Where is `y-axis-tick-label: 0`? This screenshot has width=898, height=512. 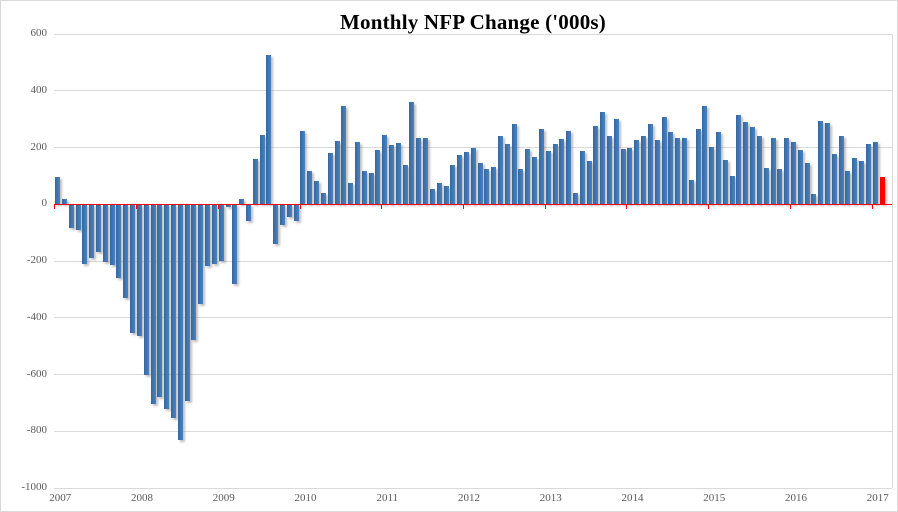
y-axis-tick-label: 0 is located at coordinates (44, 203).